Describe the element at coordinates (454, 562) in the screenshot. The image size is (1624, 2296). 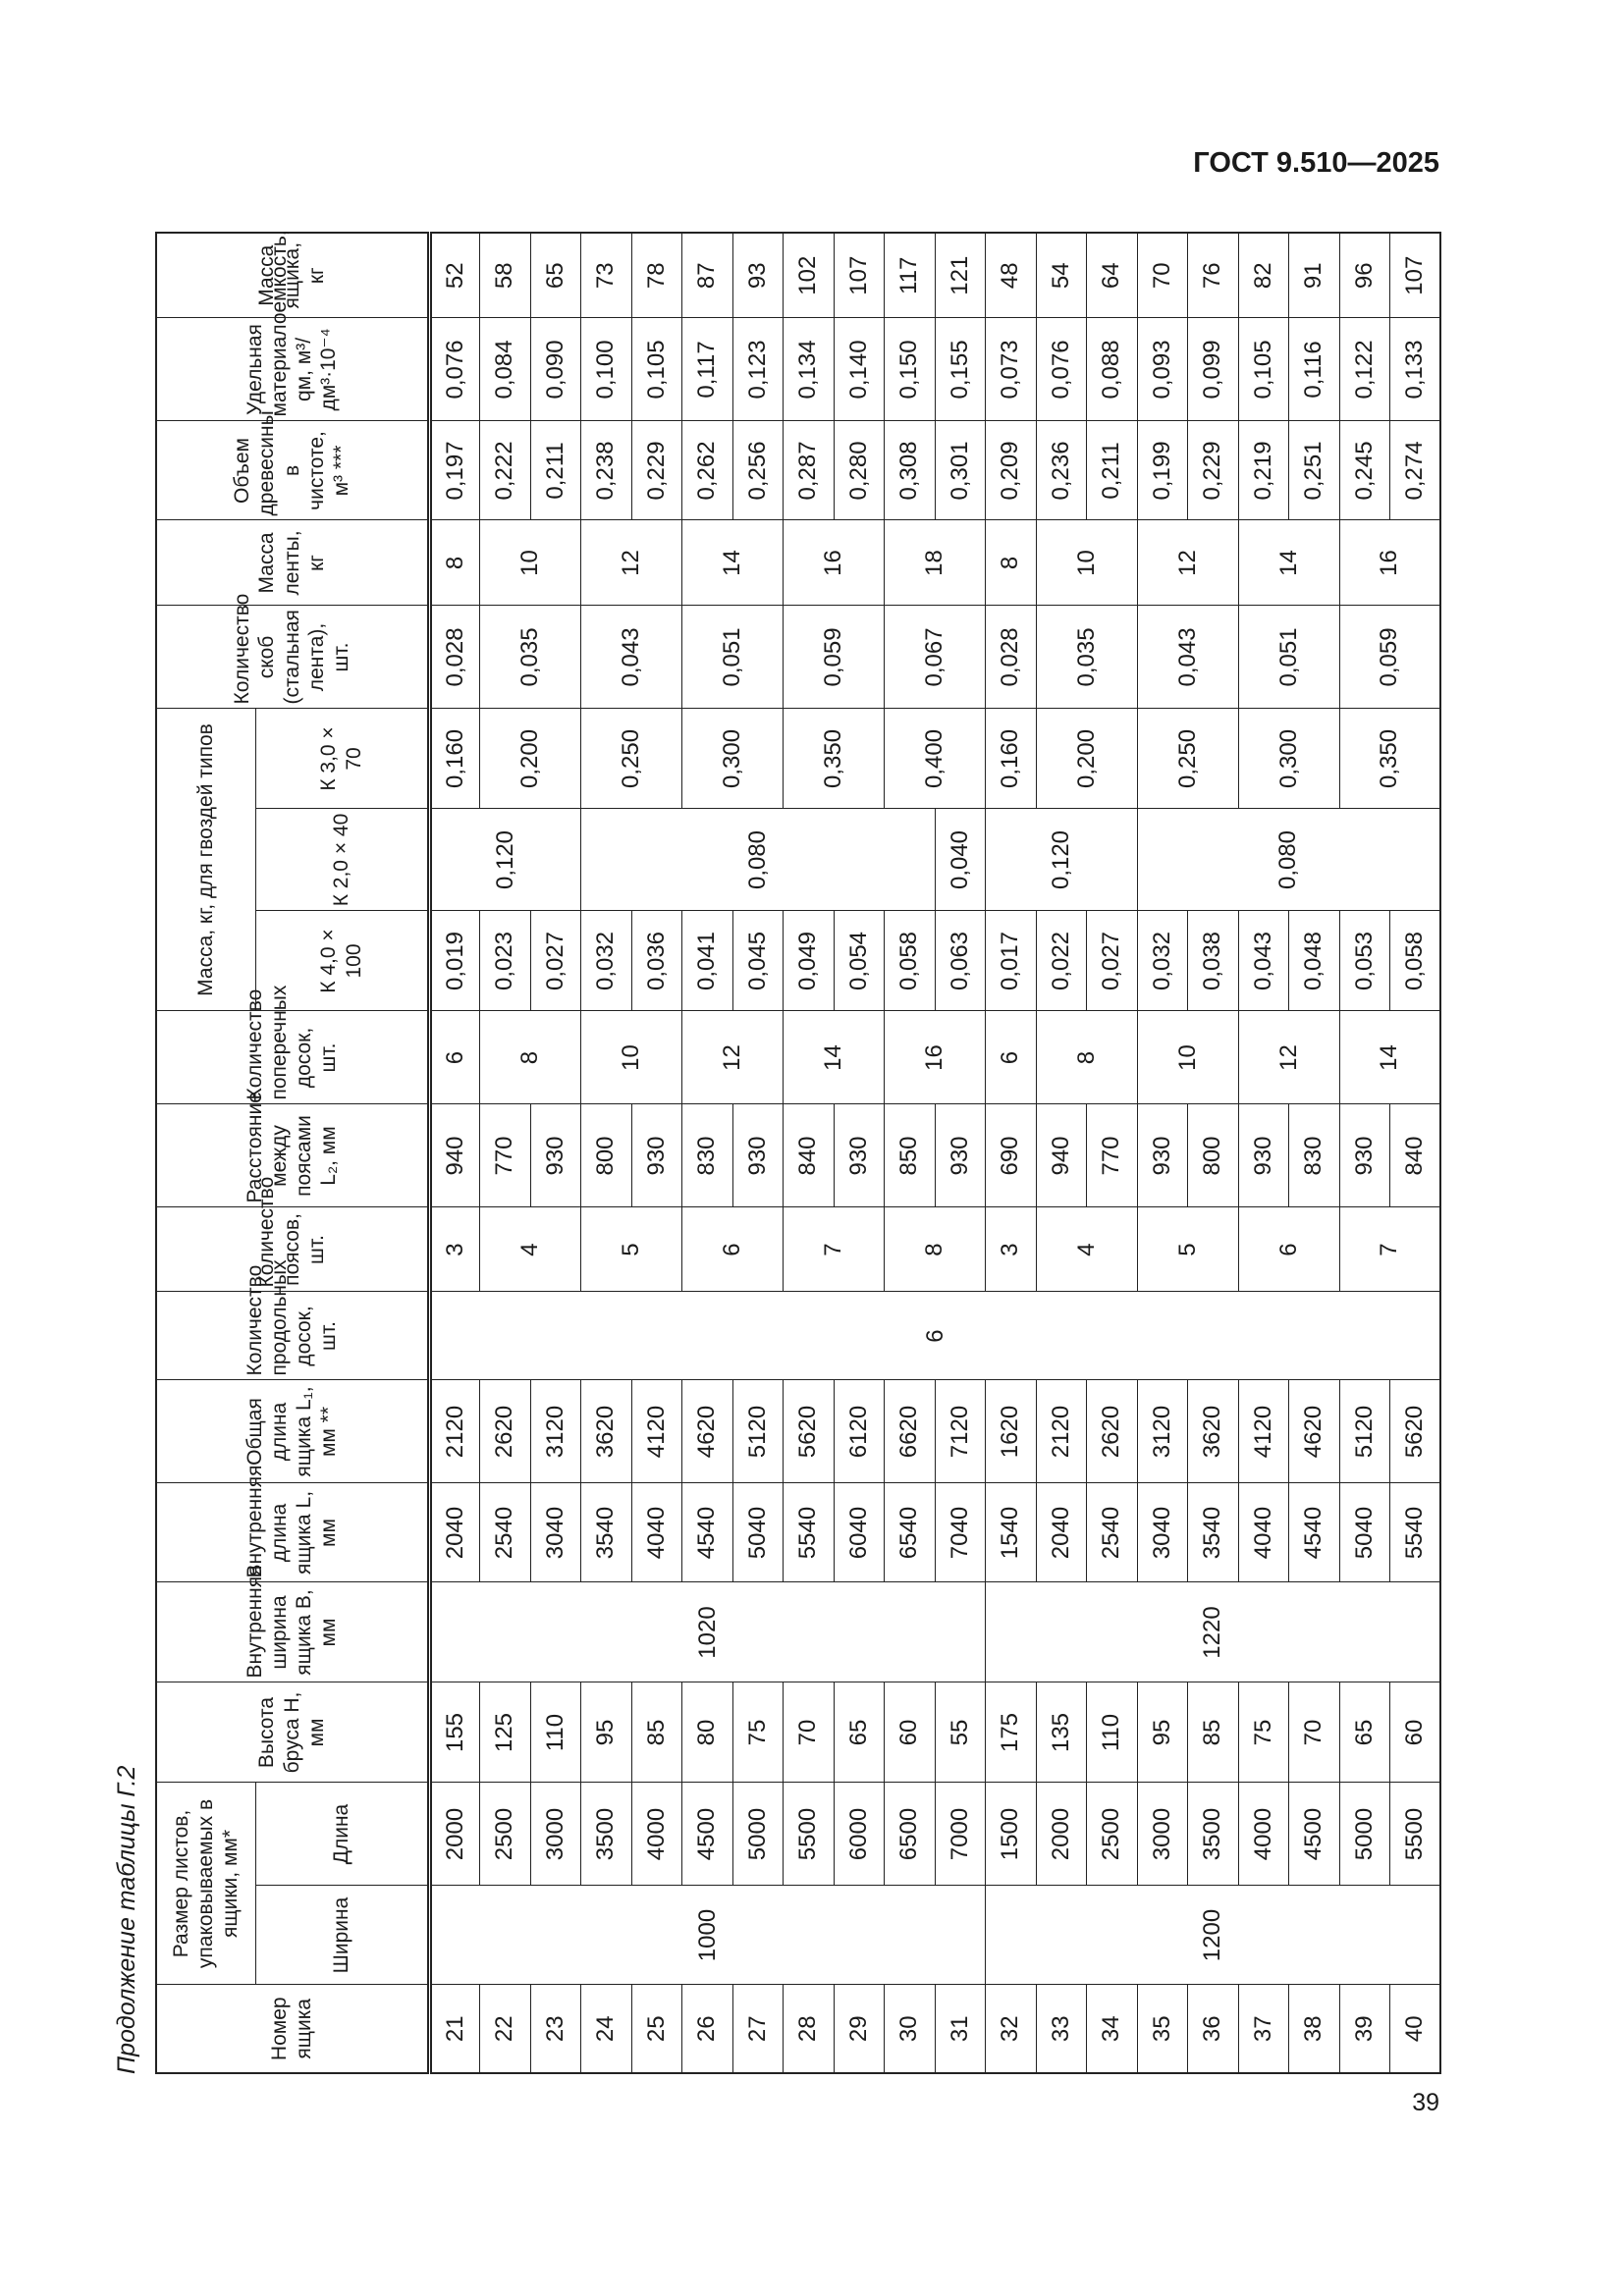
I see `table-cell: 8` at that location.